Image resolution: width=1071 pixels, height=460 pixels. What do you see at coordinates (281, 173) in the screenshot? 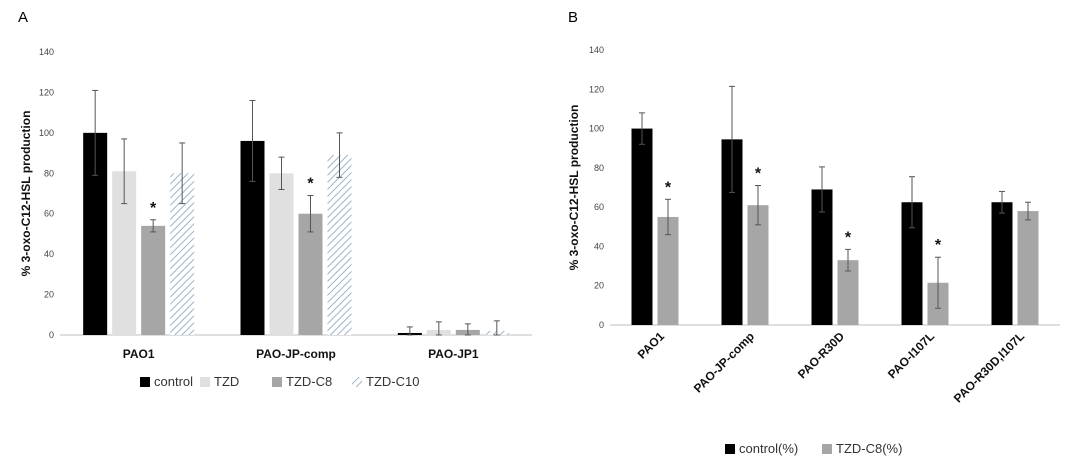
I see `panel-a-error-bar-tzd-pao-jp-comp` at bounding box center [281, 173].